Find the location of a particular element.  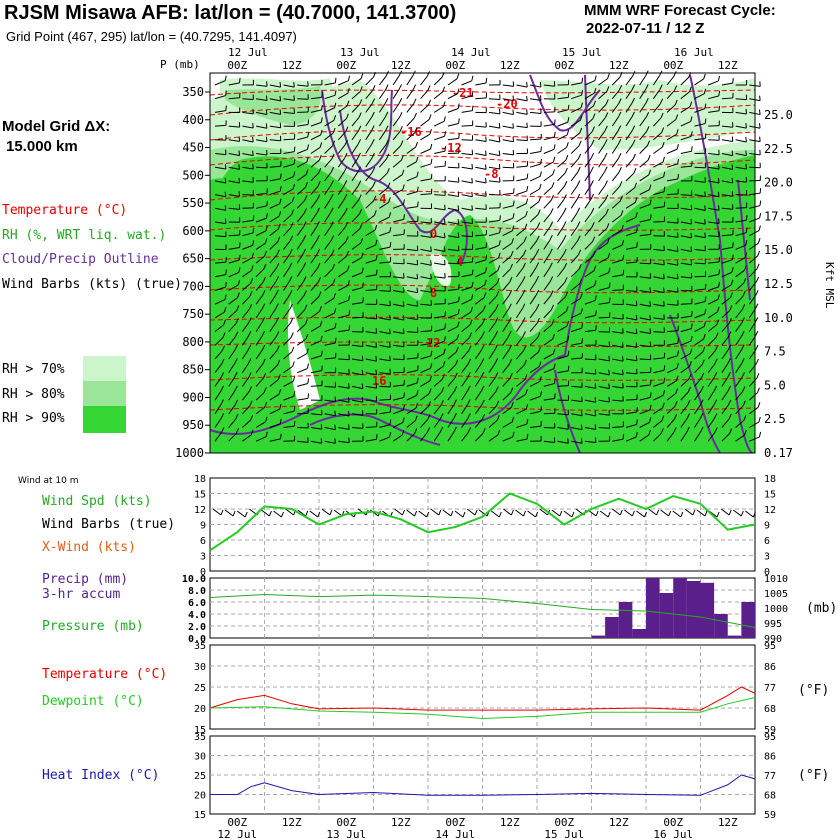

axis-tick-right: 86 is located at coordinates (770, 667).